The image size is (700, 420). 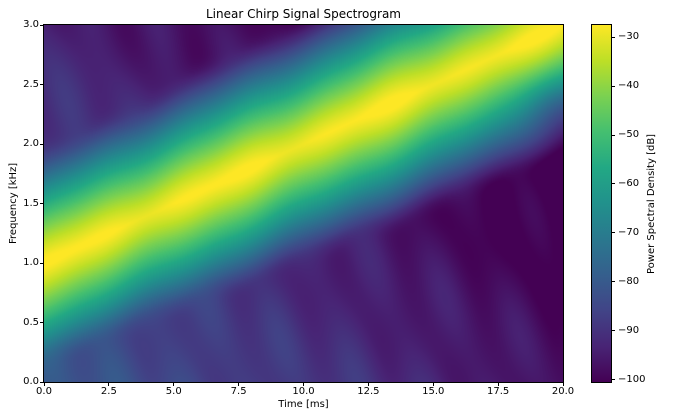 I want to click on colorbar-tick-label: −60, so click(x=629, y=183).